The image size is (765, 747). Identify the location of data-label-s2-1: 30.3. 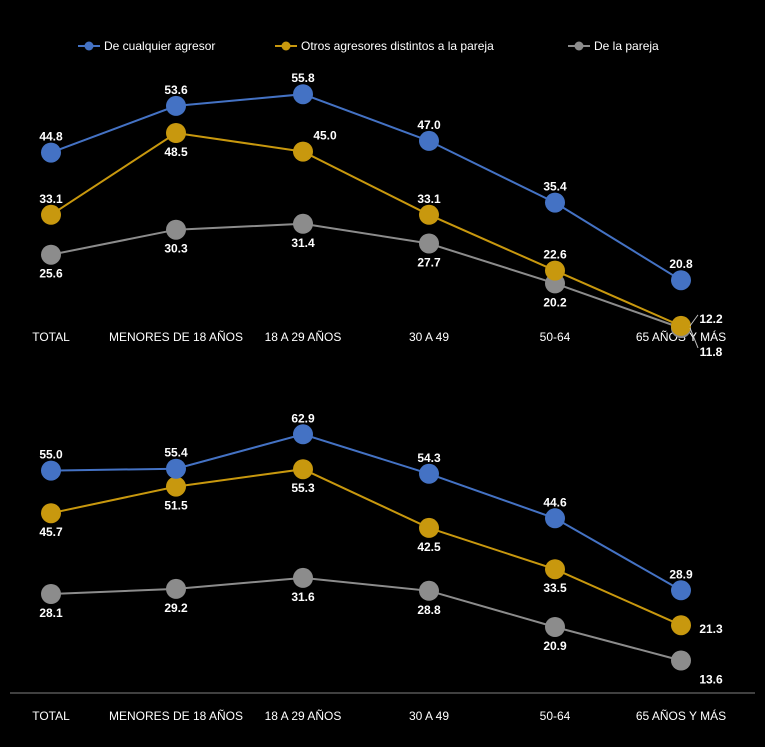
(176, 249).